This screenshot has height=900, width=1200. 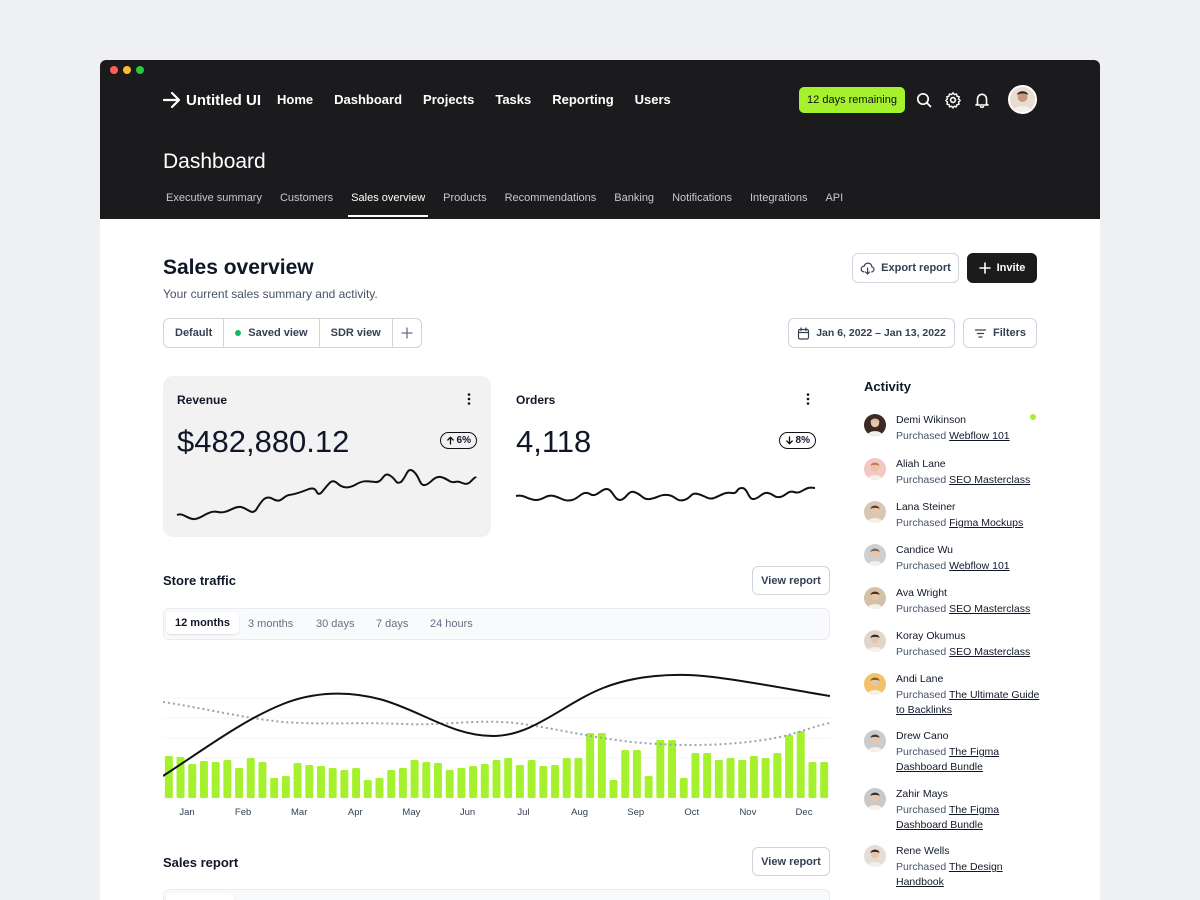 What do you see at coordinates (1000, 333) in the screenshot?
I see `filters-button: Filters` at bounding box center [1000, 333].